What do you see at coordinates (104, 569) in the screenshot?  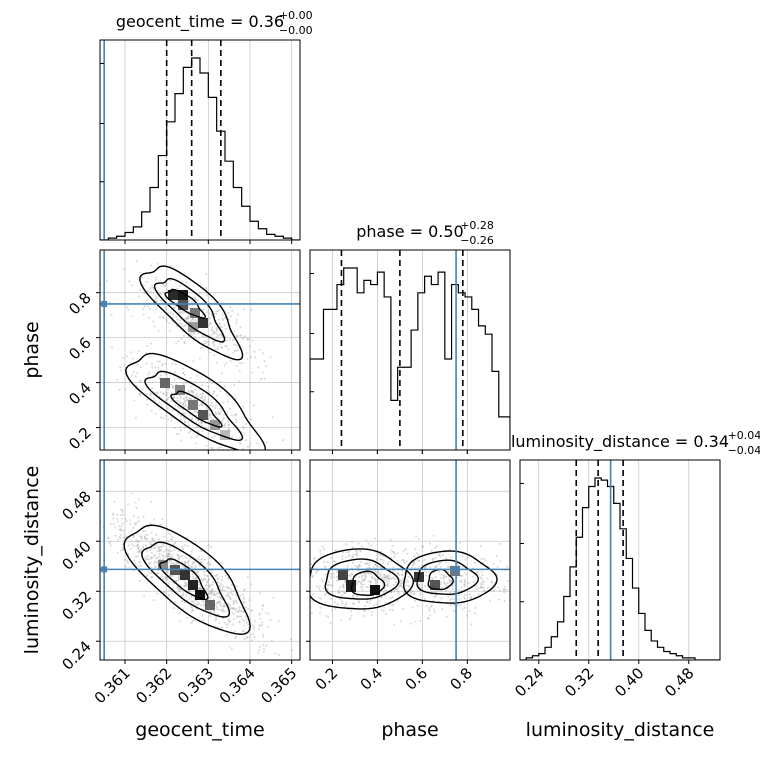 I see `truth-marker` at bounding box center [104, 569].